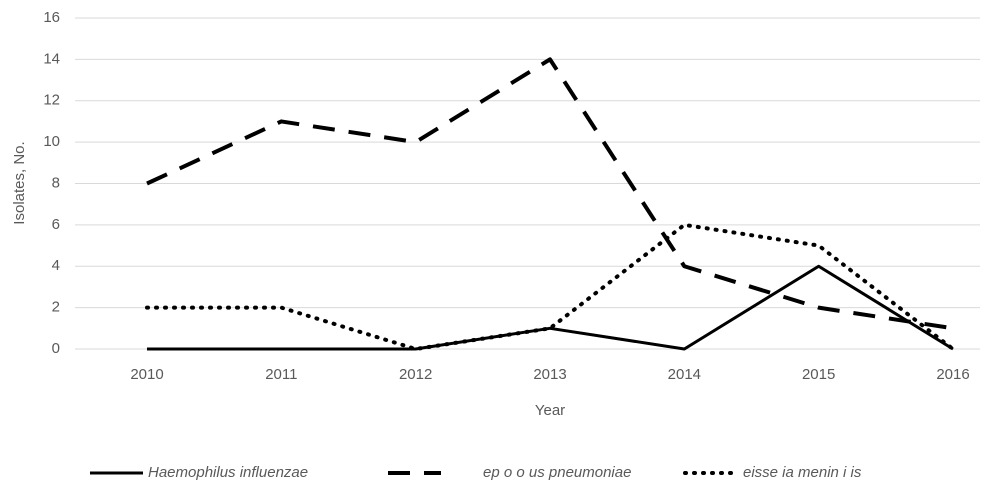 The image size is (1007, 486). What do you see at coordinates (51, 17) in the screenshot?
I see `y-tick-label: 16` at bounding box center [51, 17].